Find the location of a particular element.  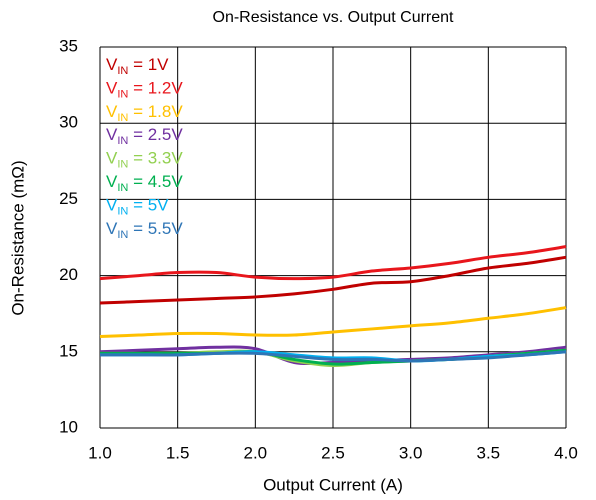

x-tick-label: 3.0 is located at coordinates (411, 452).